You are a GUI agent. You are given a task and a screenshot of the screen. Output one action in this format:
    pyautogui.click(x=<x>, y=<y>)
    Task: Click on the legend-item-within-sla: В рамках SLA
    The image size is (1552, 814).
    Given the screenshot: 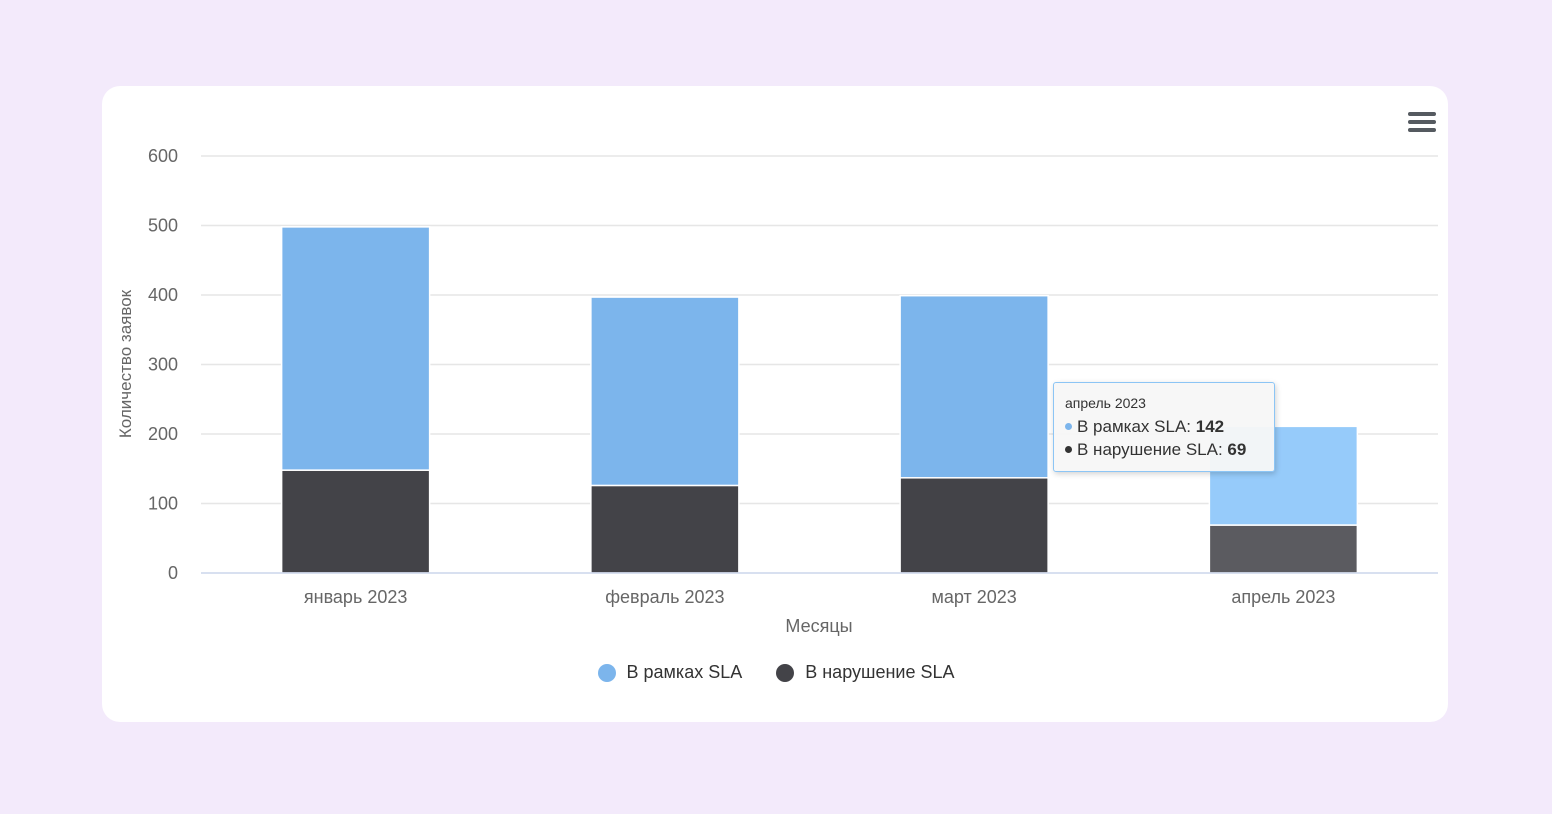 What is the action you would take?
    pyautogui.click(x=670, y=672)
    